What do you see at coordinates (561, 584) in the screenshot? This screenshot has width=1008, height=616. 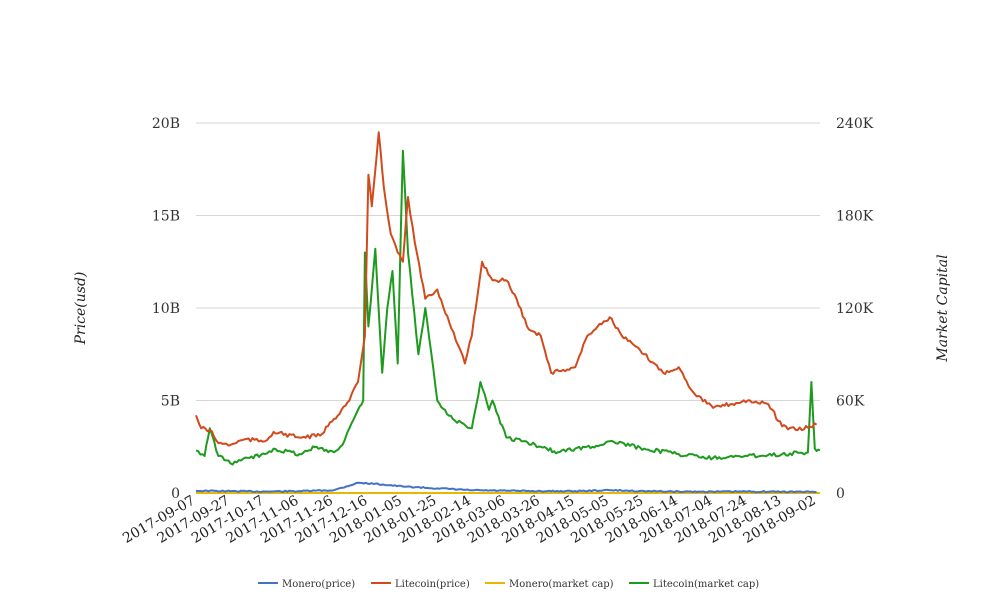 I see `legend-label: Monero(market cap)` at bounding box center [561, 584].